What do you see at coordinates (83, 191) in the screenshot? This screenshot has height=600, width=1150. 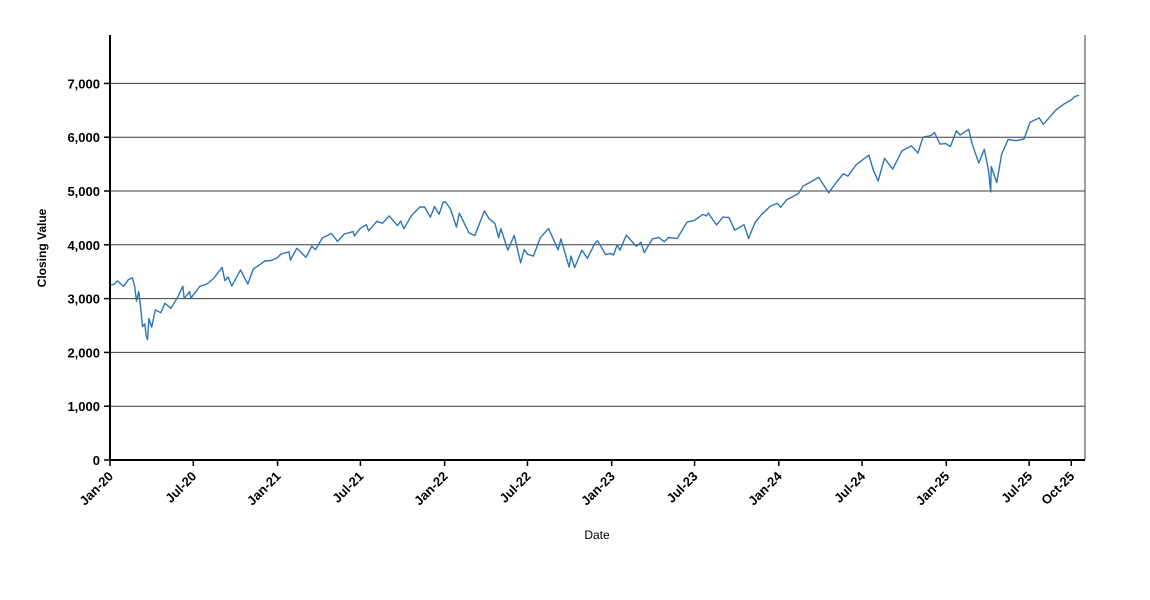 I see `y-tick-label: 5,000` at bounding box center [83, 191].